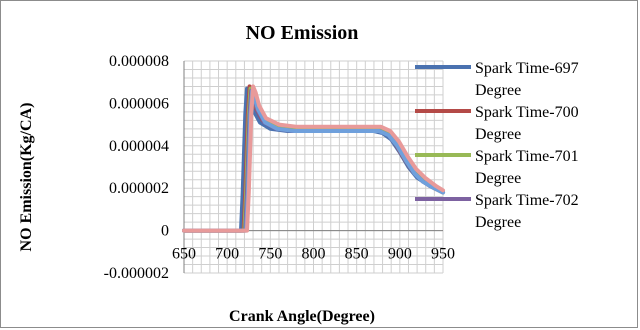 The height and width of the screenshot is (330, 640). What do you see at coordinates (527, 200) in the screenshot?
I see `legend-label: Spark Time-702` at bounding box center [527, 200].